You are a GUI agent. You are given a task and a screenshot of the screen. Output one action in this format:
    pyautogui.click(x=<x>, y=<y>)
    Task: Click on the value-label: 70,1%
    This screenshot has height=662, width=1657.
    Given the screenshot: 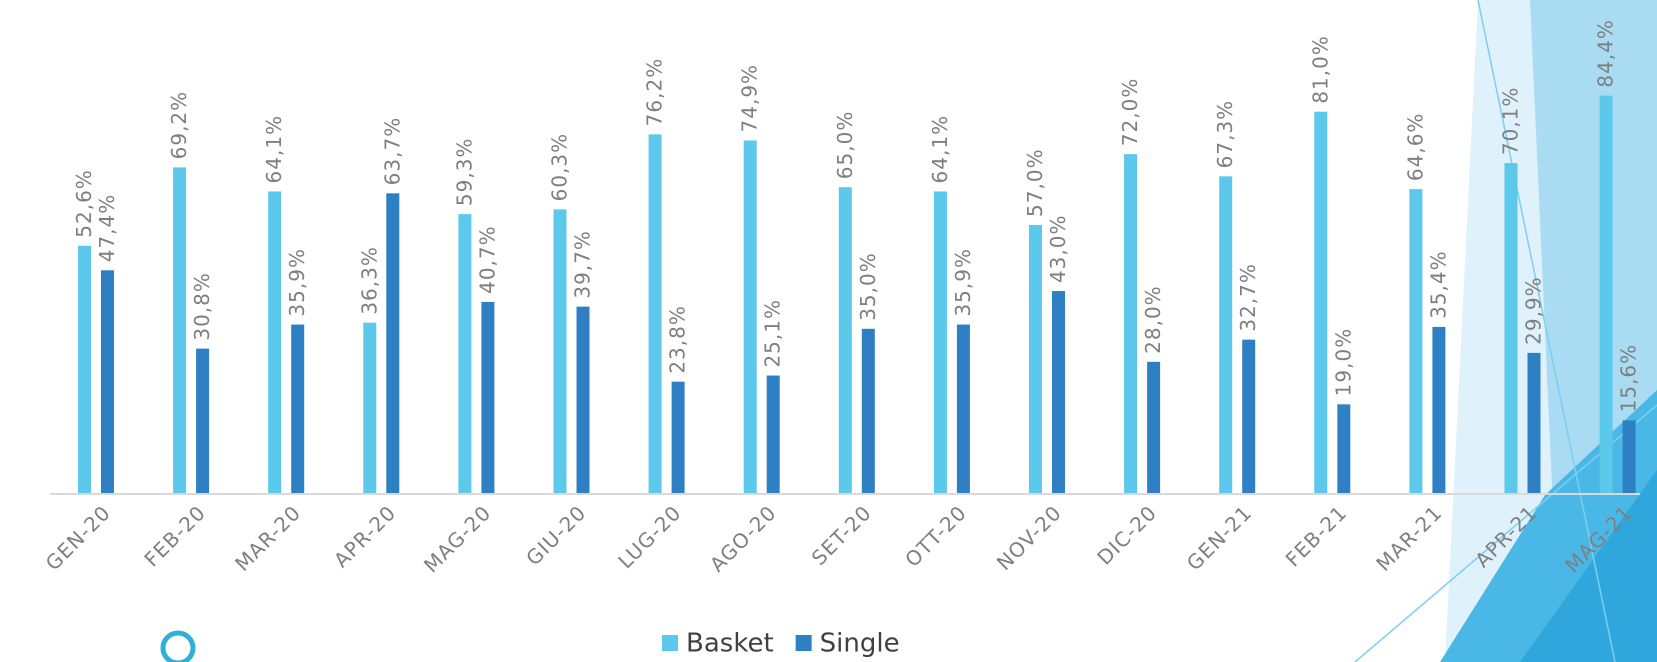 What is the action you would take?
    pyautogui.click(x=1511, y=121)
    